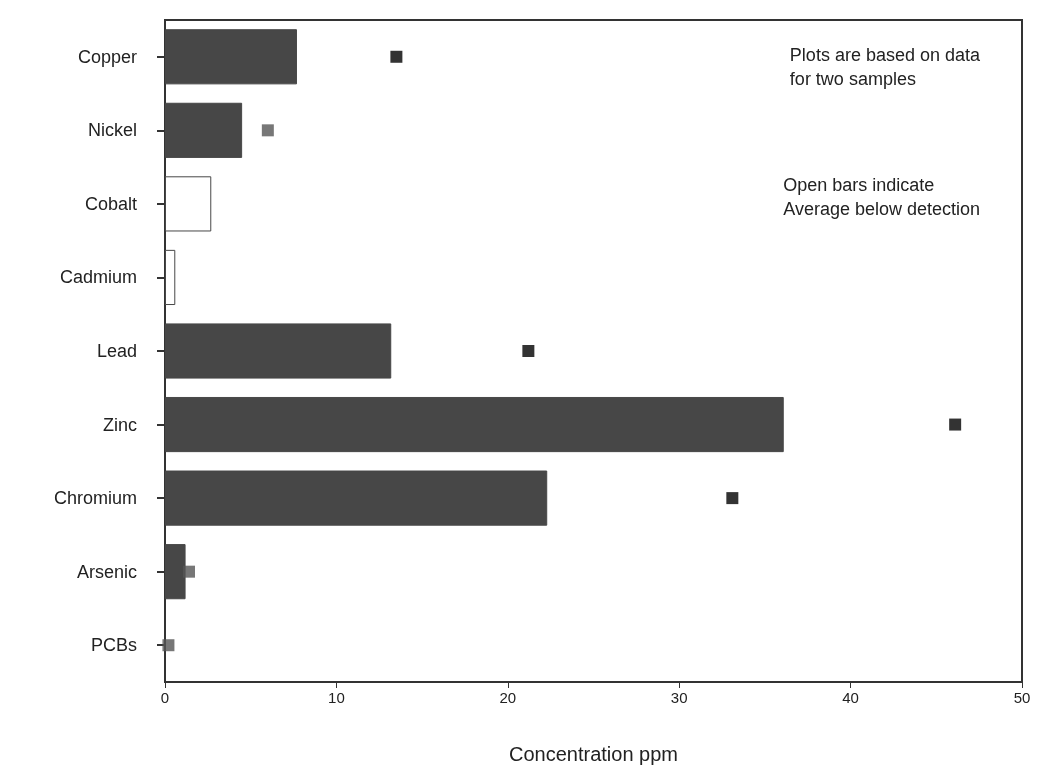 The image size is (1048, 784). I want to click on x-tick-label: 40, so click(850, 697).